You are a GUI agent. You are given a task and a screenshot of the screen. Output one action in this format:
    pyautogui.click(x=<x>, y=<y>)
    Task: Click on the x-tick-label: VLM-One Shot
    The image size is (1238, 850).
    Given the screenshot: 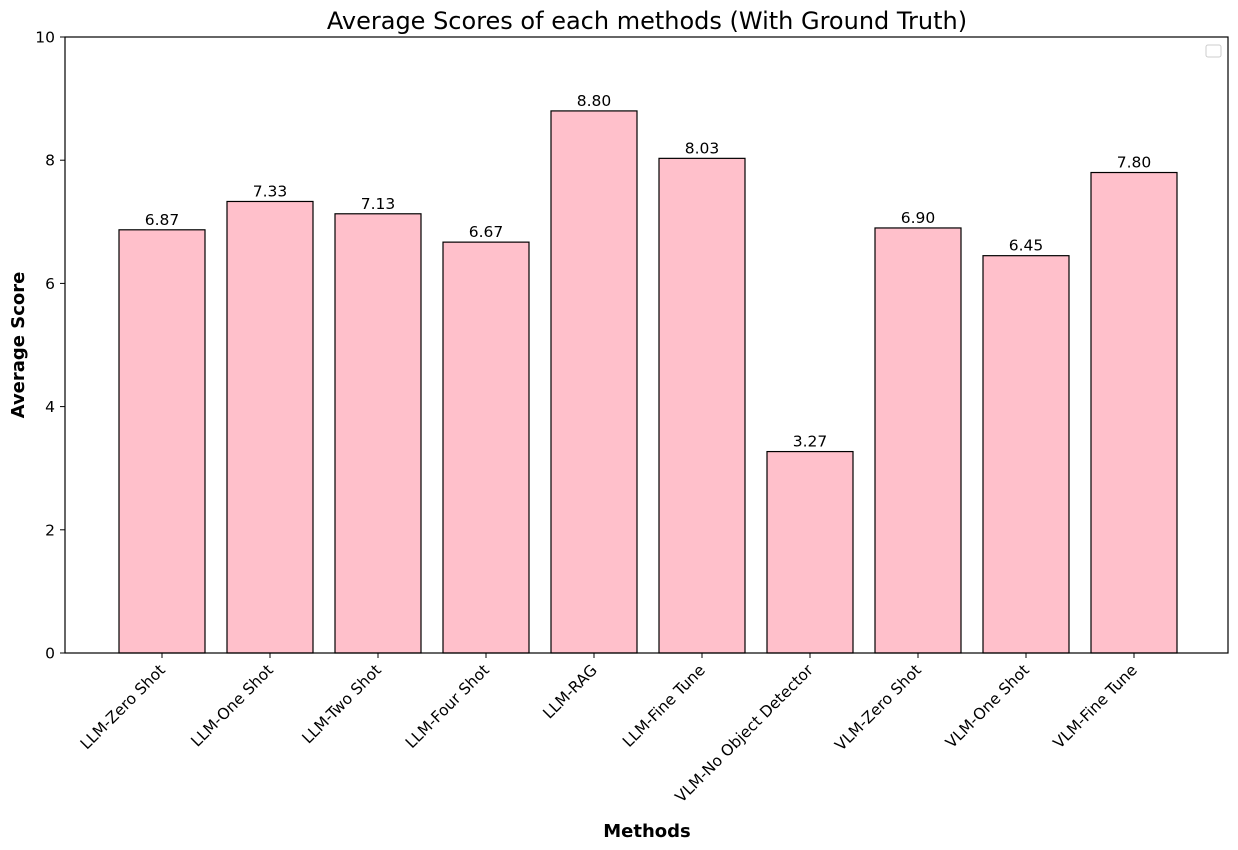 What is the action you would take?
    pyautogui.click(x=987, y=706)
    